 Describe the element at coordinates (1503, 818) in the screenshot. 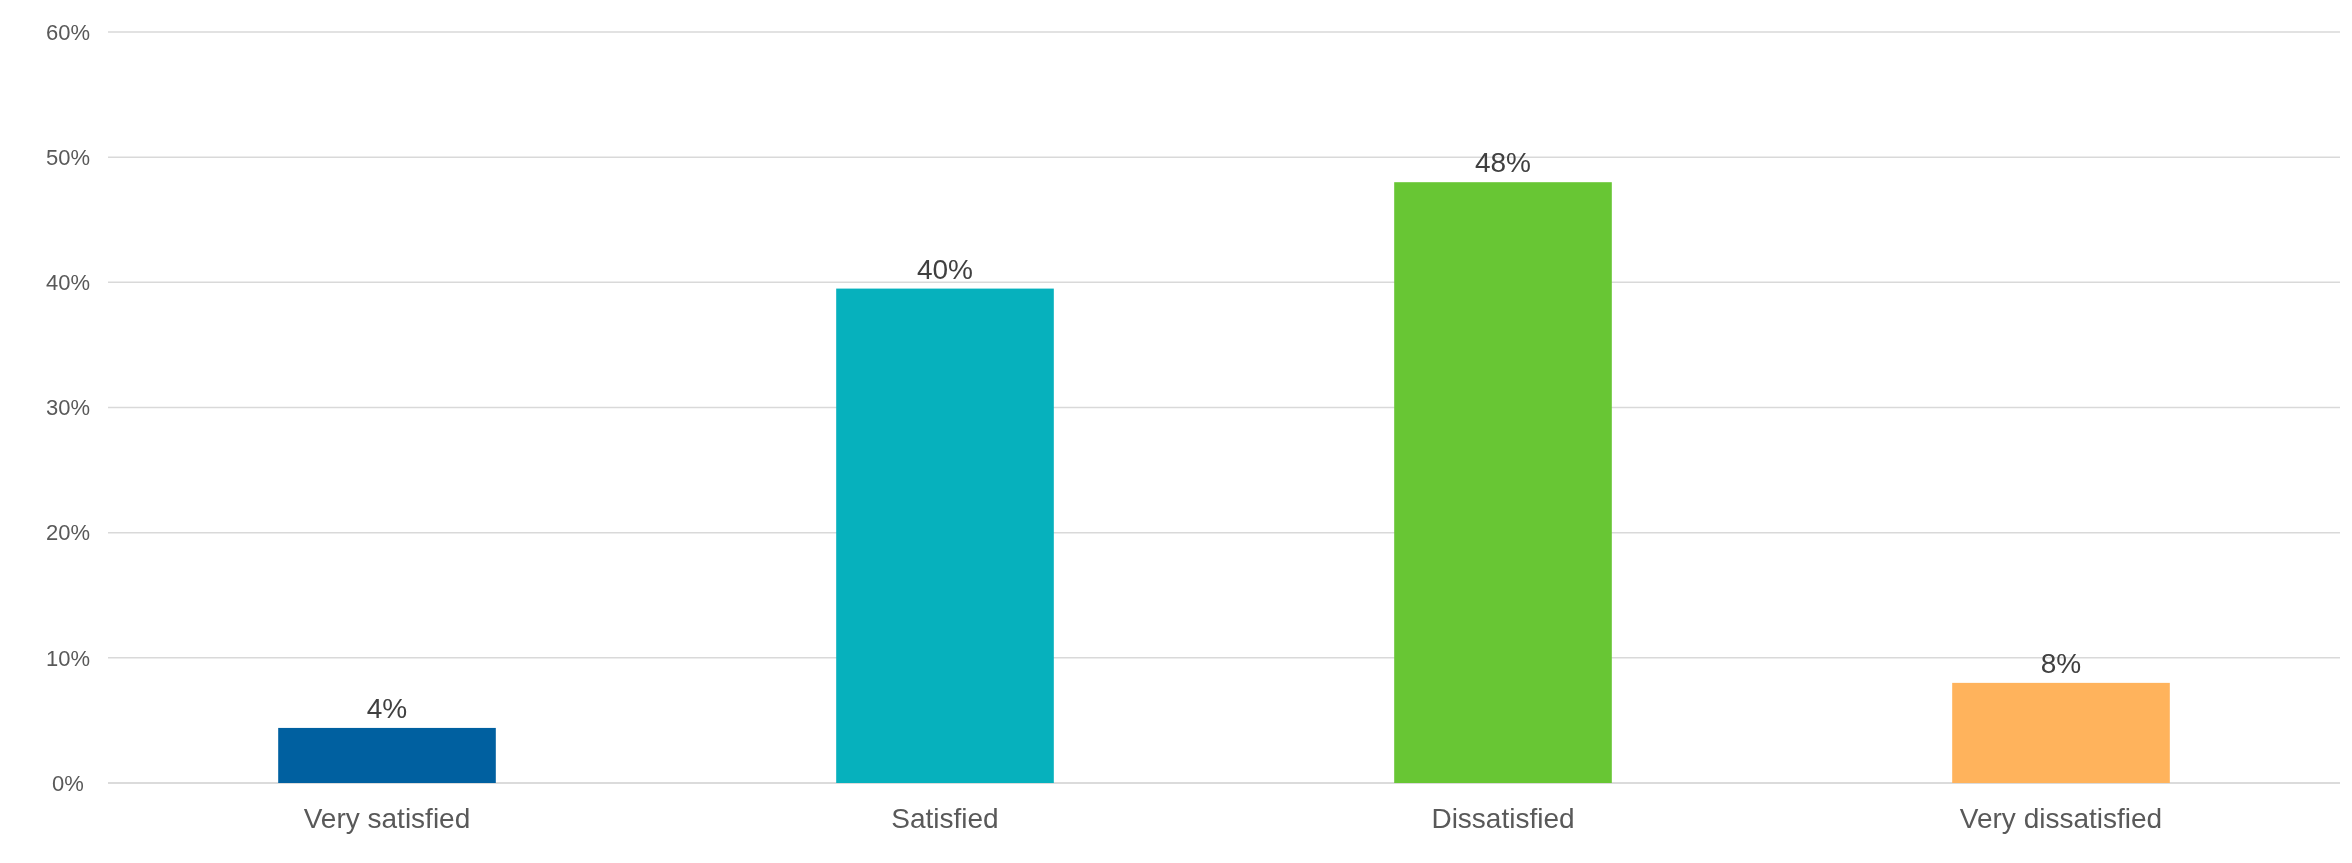

I see `x-tick-label: Dissatisfied` at that location.